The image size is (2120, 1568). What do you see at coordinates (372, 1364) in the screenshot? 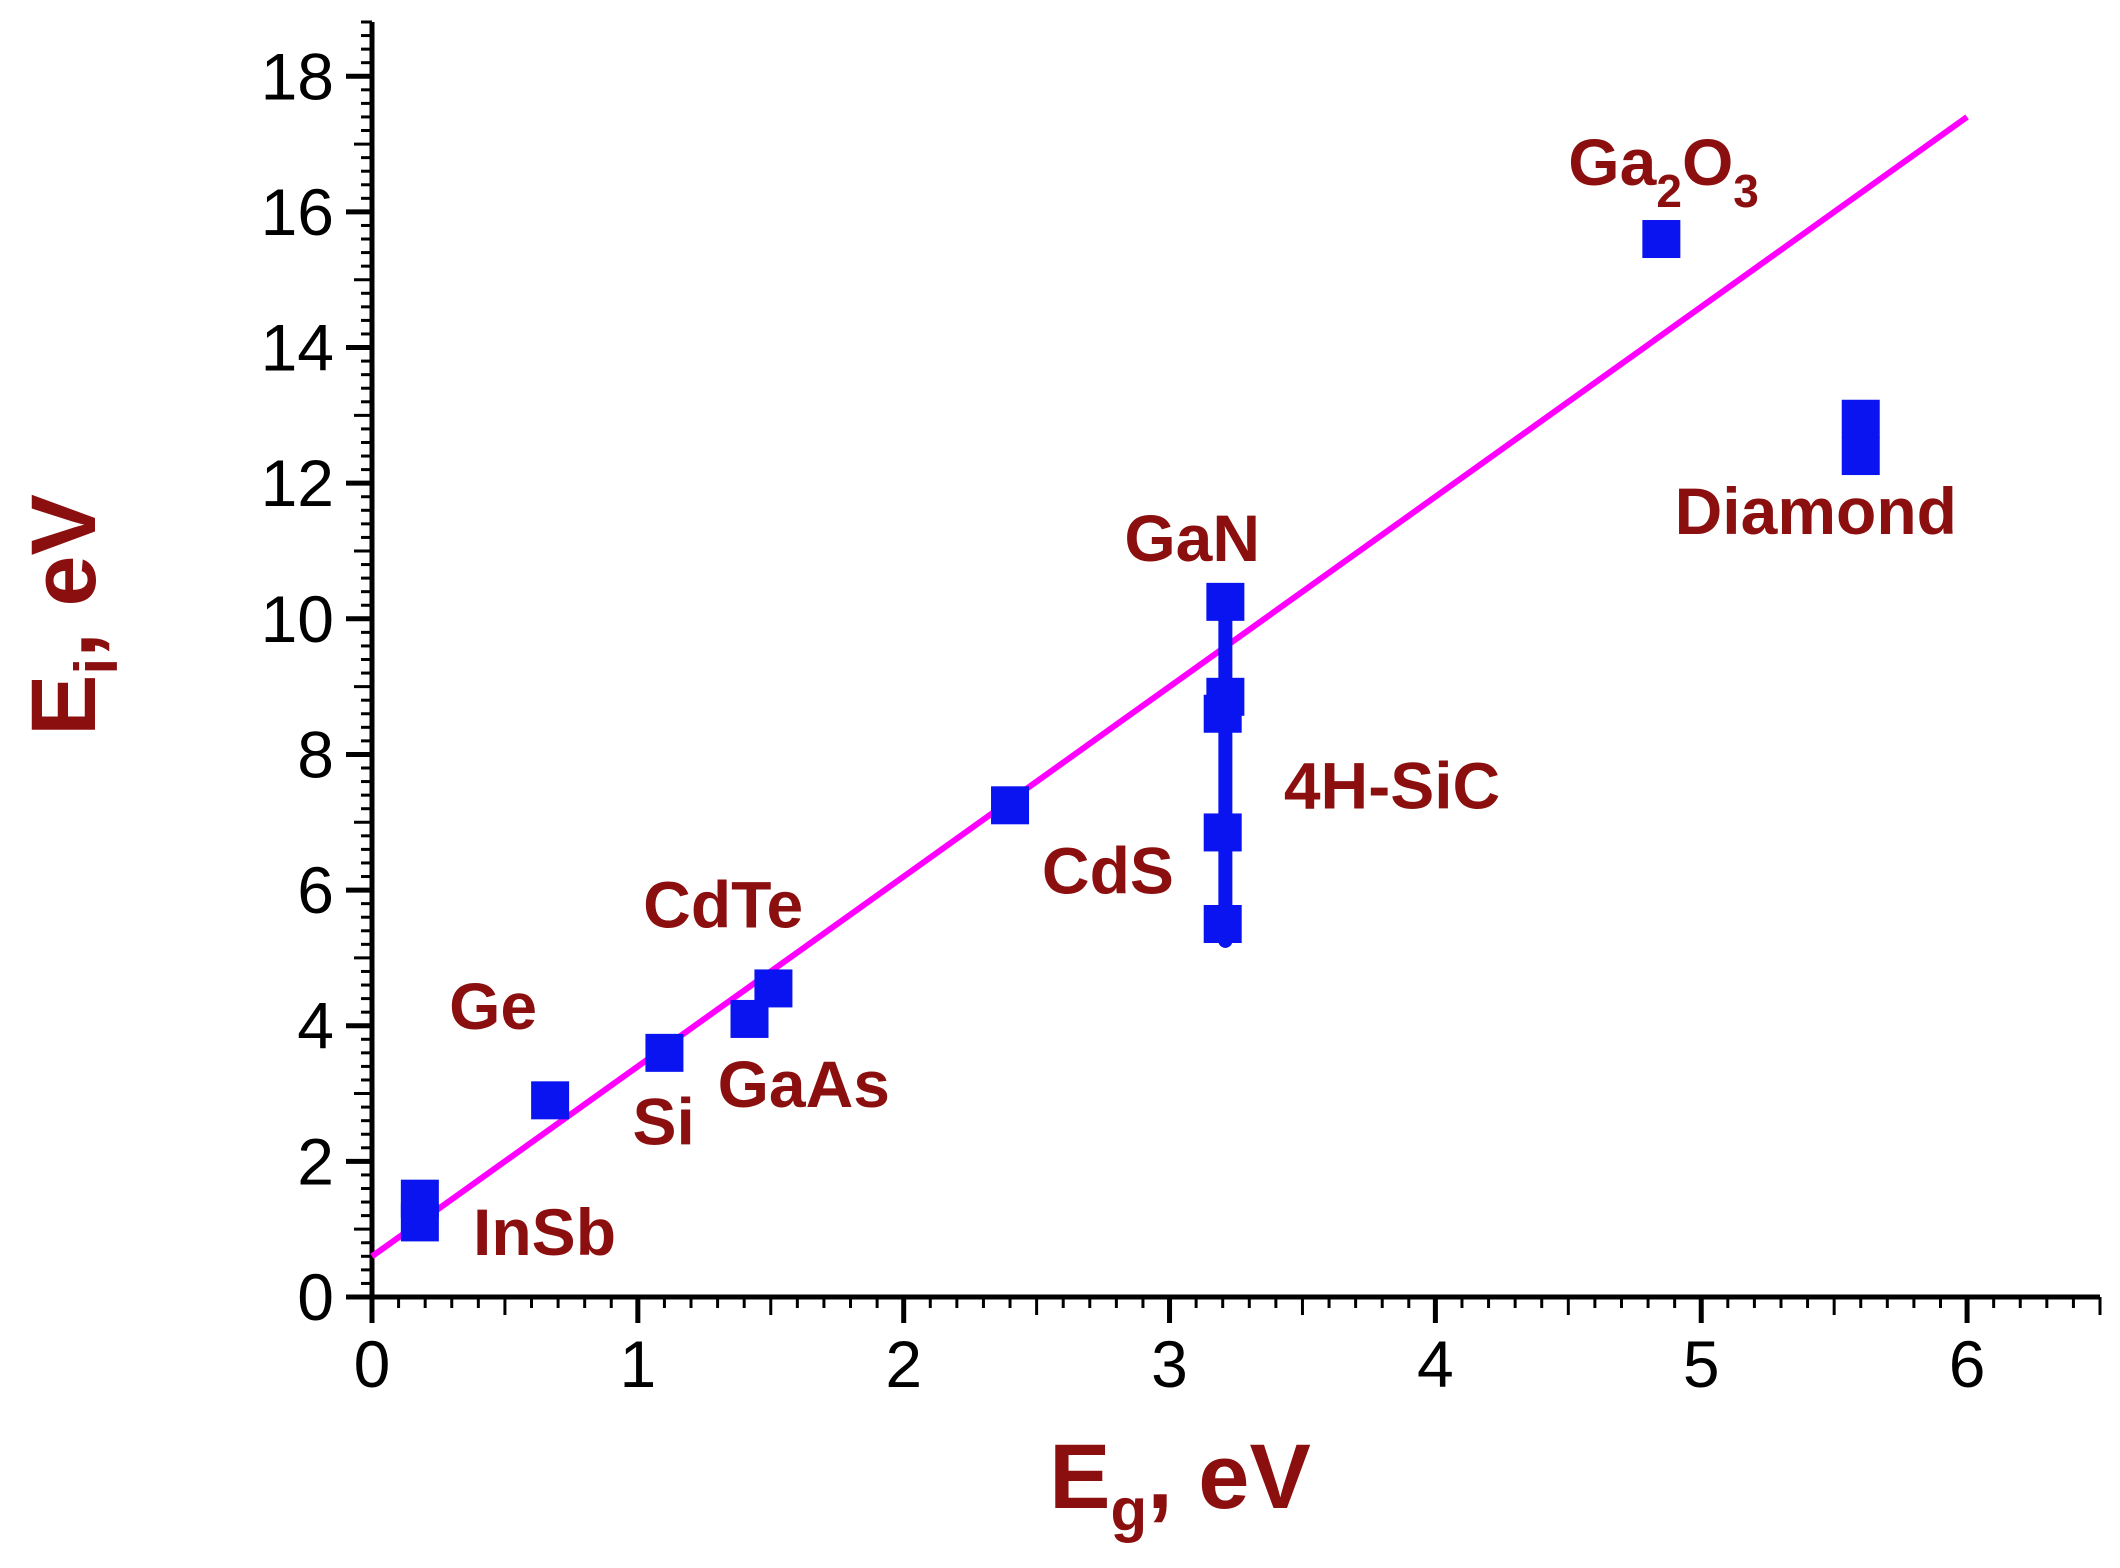
I see `x-tick-label: 0` at bounding box center [372, 1364].